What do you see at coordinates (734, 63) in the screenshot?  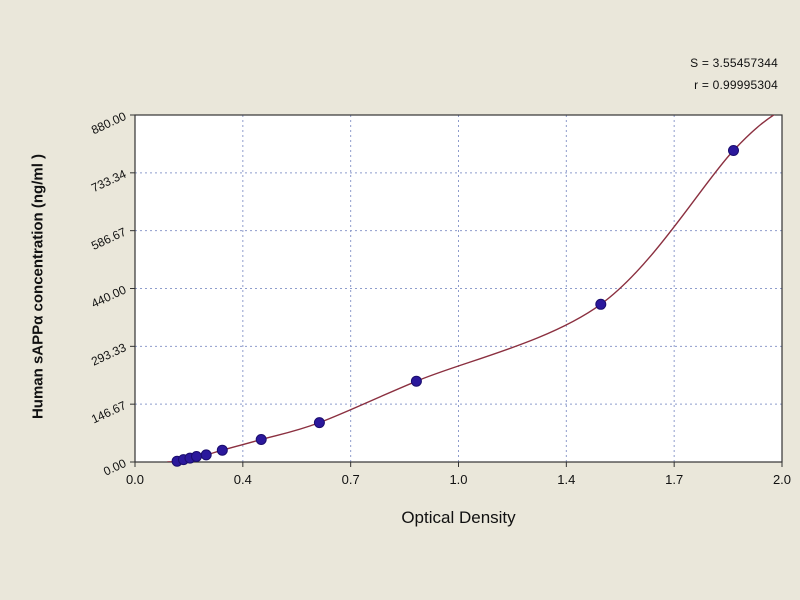 I see `fit-statistic-s: S = 3.55457344` at bounding box center [734, 63].